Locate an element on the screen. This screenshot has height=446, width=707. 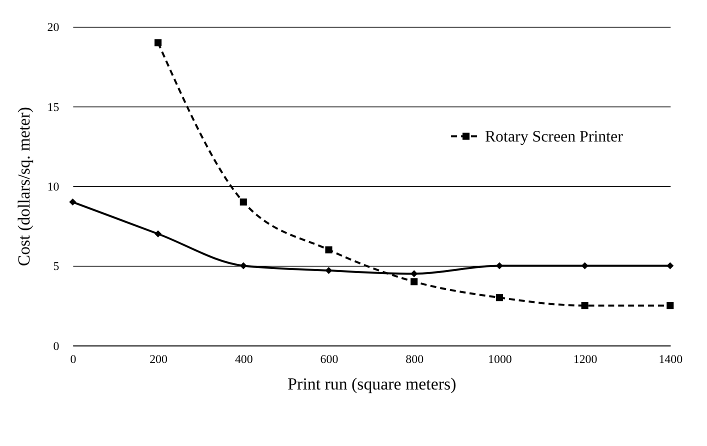
y-tick-label: 20 is located at coordinates (53, 27).